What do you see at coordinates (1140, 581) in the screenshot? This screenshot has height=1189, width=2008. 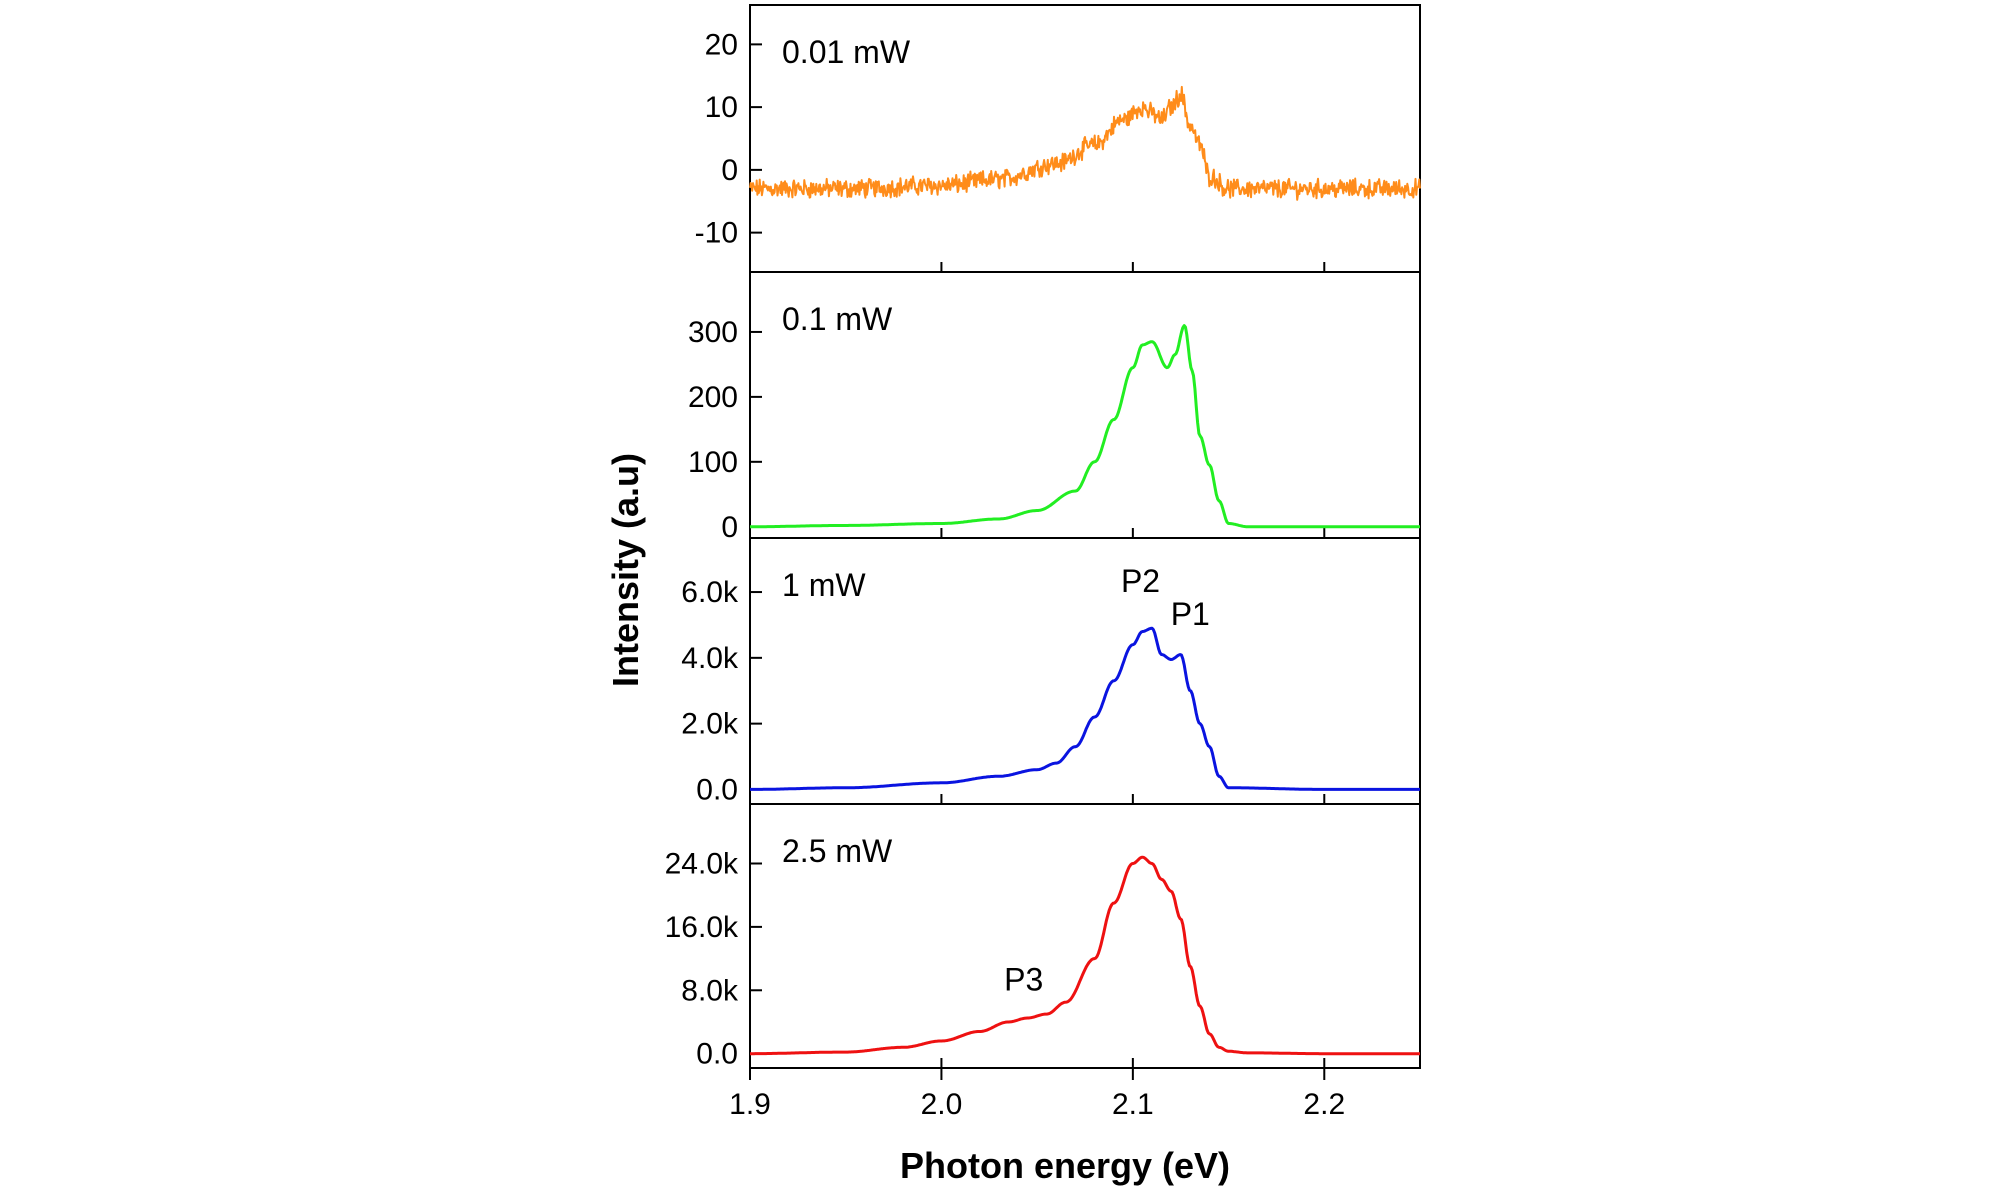 I see `peak-annotation: P2` at bounding box center [1140, 581].